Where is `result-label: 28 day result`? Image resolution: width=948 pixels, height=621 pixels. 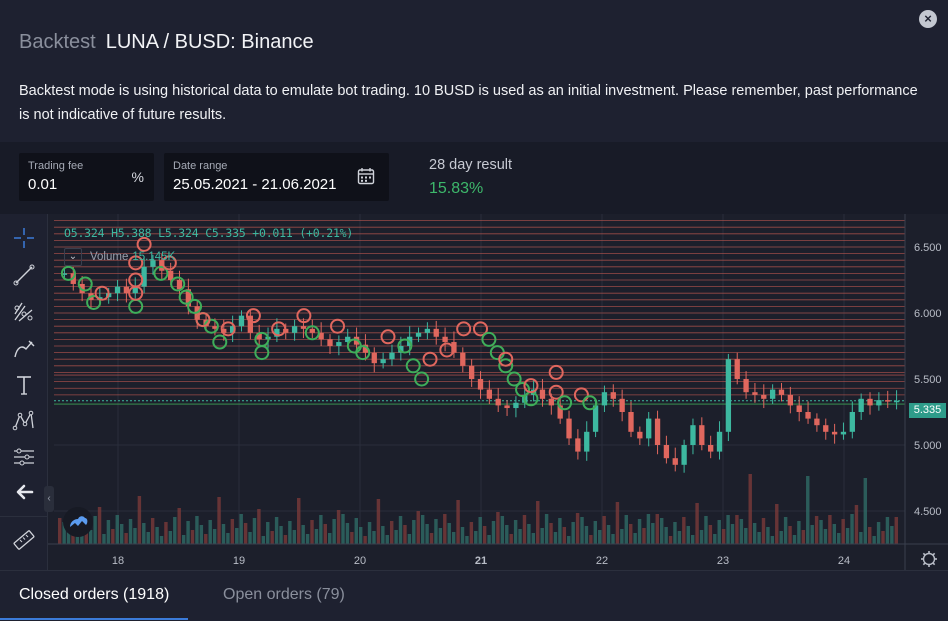 result-label: 28 day result is located at coordinates (471, 165).